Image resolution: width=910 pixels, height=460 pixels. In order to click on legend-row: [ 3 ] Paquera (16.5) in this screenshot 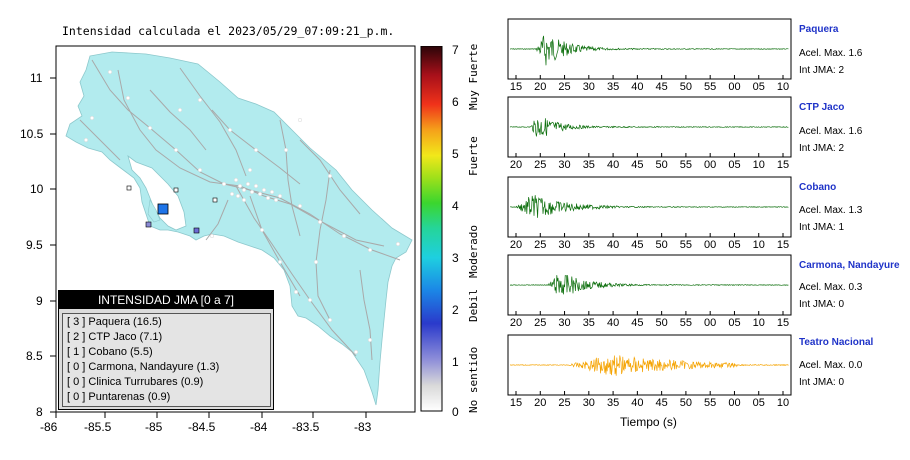, I will do `click(114, 322)`.